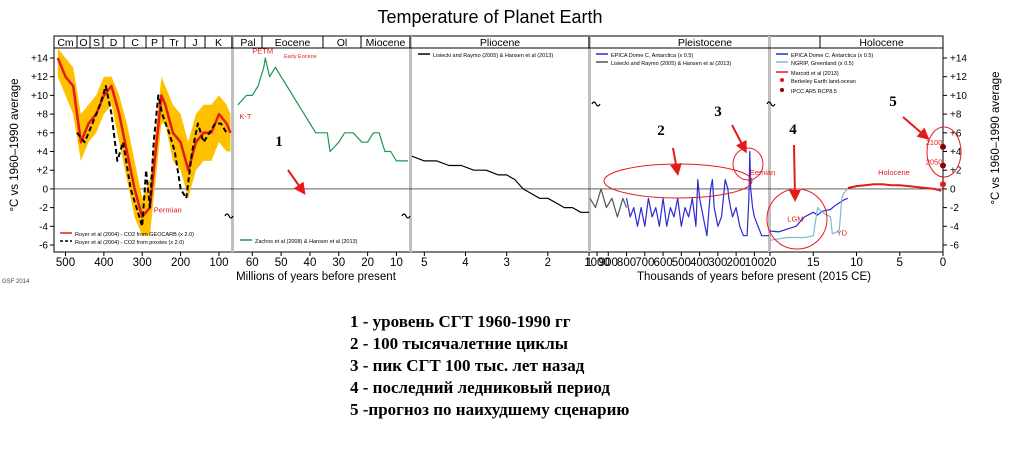 This screenshot has height=449, width=1022. What do you see at coordinates (793, 130) in the screenshot?
I see `marker-number: 4` at bounding box center [793, 130].